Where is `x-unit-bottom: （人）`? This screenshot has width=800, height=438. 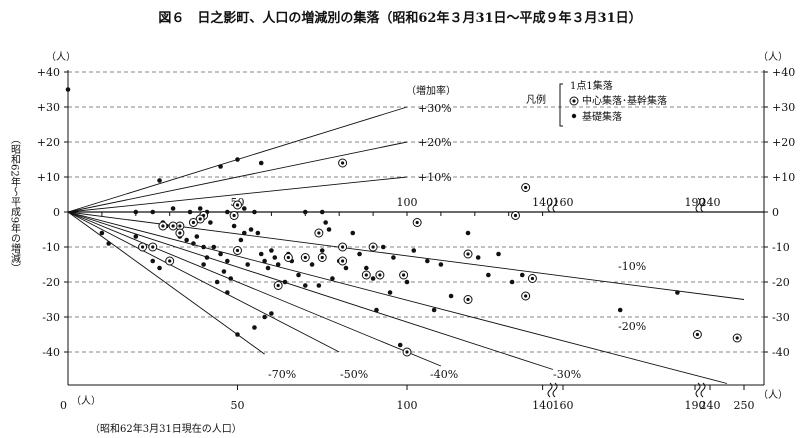 x-unit-bottom: （人） is located at coordinates (86, 401).